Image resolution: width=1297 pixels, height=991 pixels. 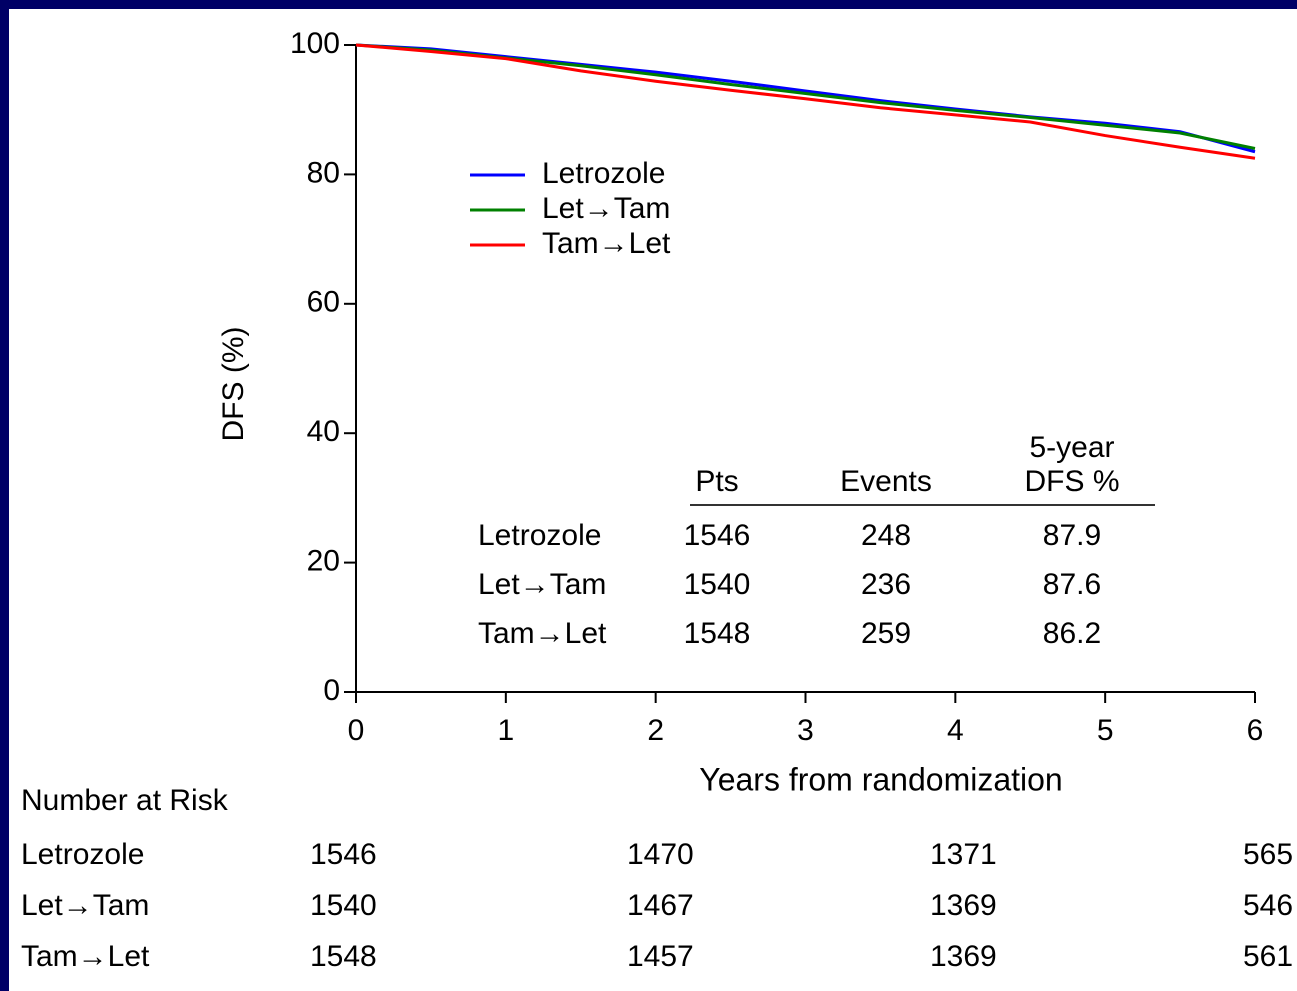 What do you see at coordinates (85, 905) in the screenshot?
I see `risk-row-label: Let→Tam` at bounding box center [85, 905].